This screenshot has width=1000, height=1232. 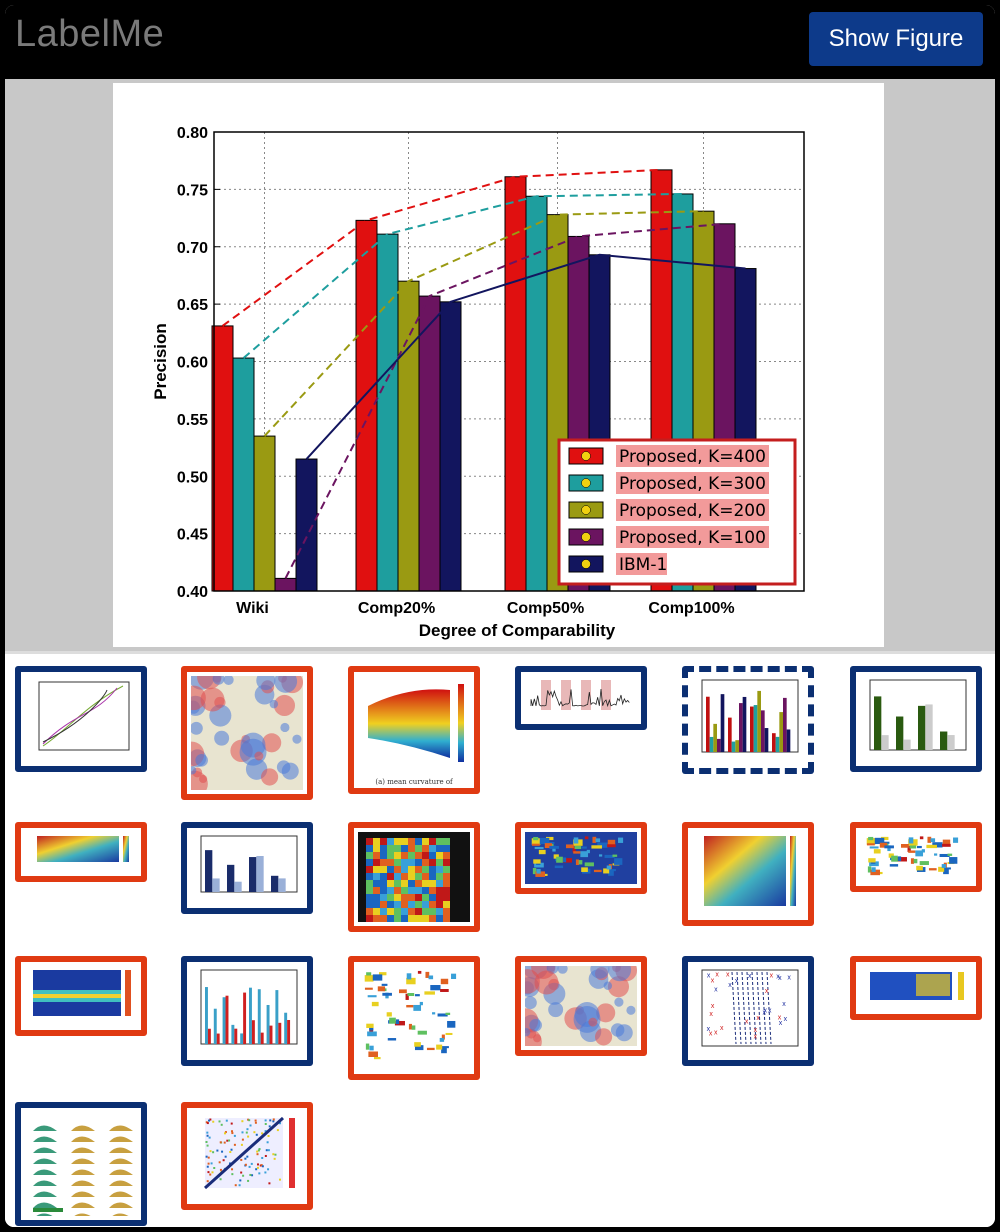 What do you see at coordinates (414, 782) in the screenshot?
I see `thumbnail-caption: (a) mean curvature of` at bounding box center [414, 782].